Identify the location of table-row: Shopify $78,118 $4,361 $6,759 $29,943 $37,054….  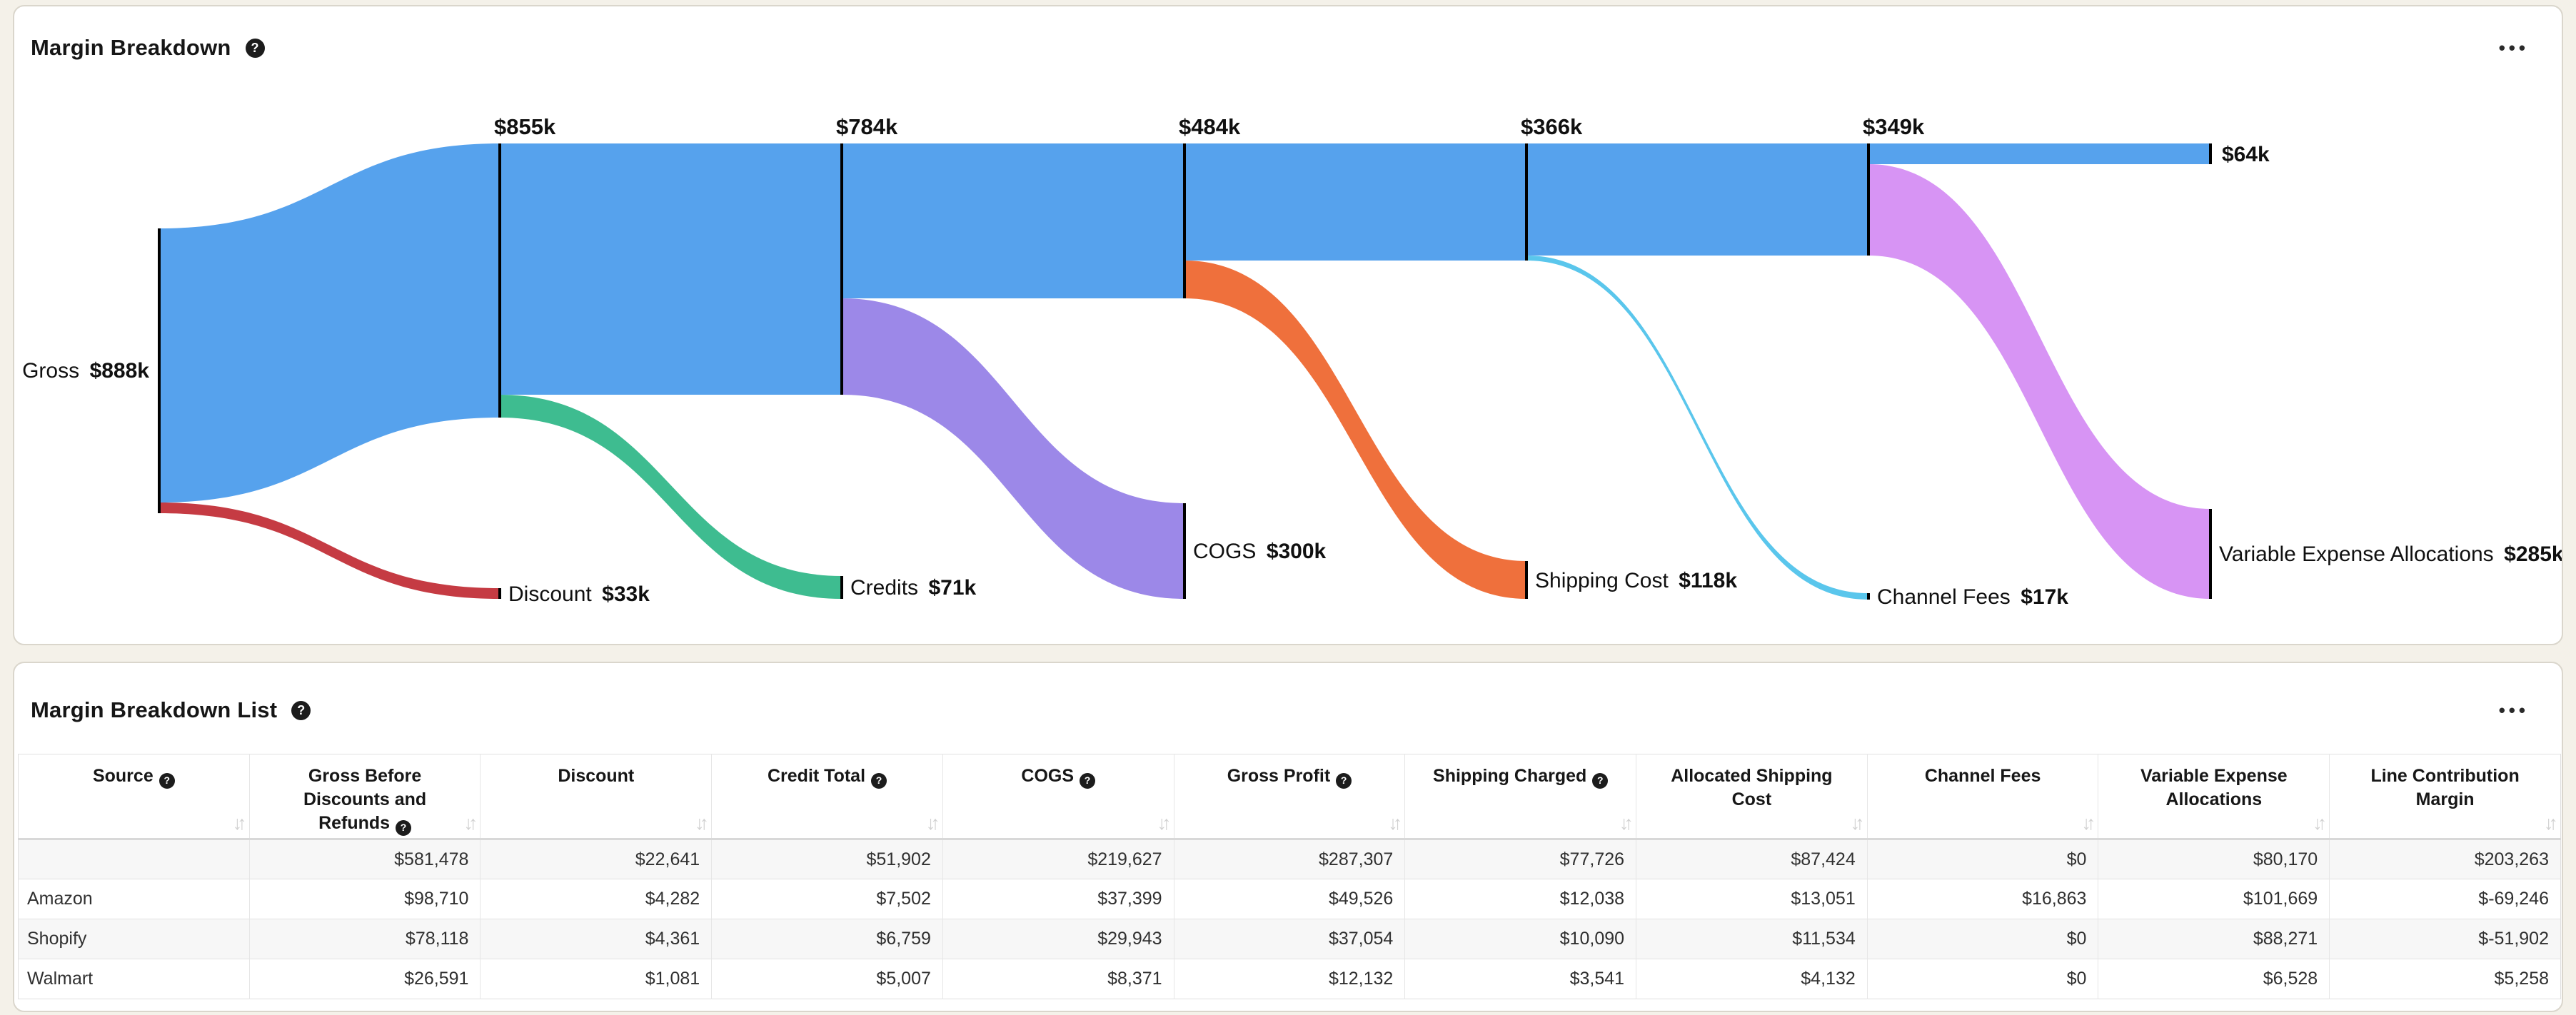
(1289, 939).